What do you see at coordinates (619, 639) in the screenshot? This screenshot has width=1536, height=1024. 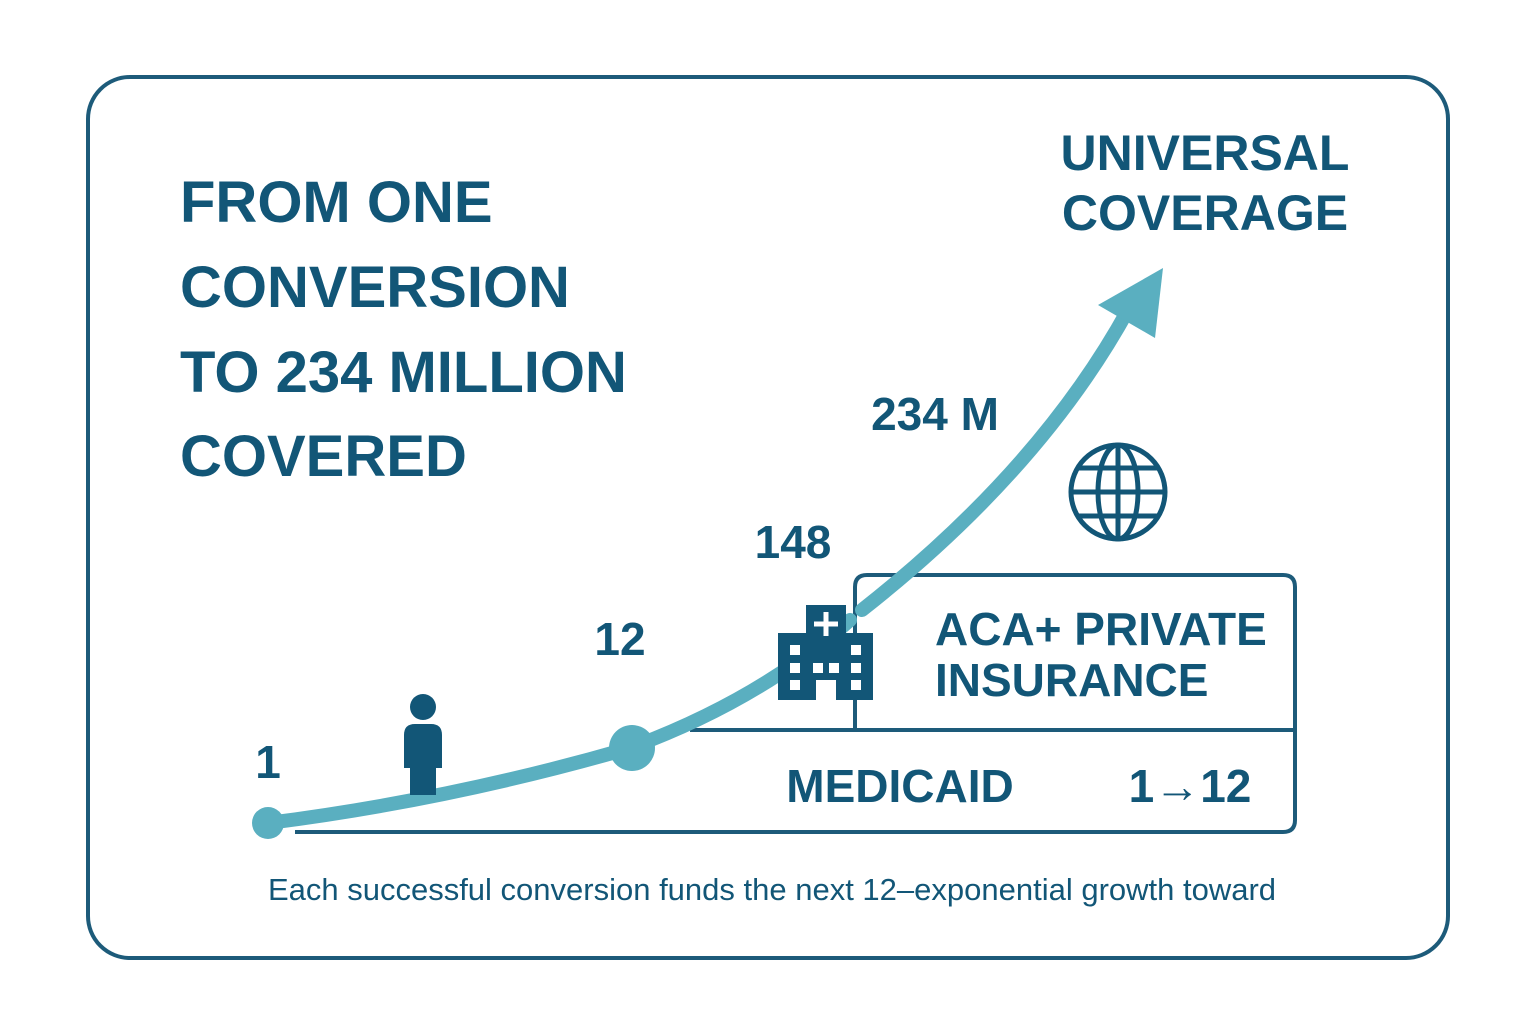 I see `milestone-label: 12` at bounding box center [619, 639].